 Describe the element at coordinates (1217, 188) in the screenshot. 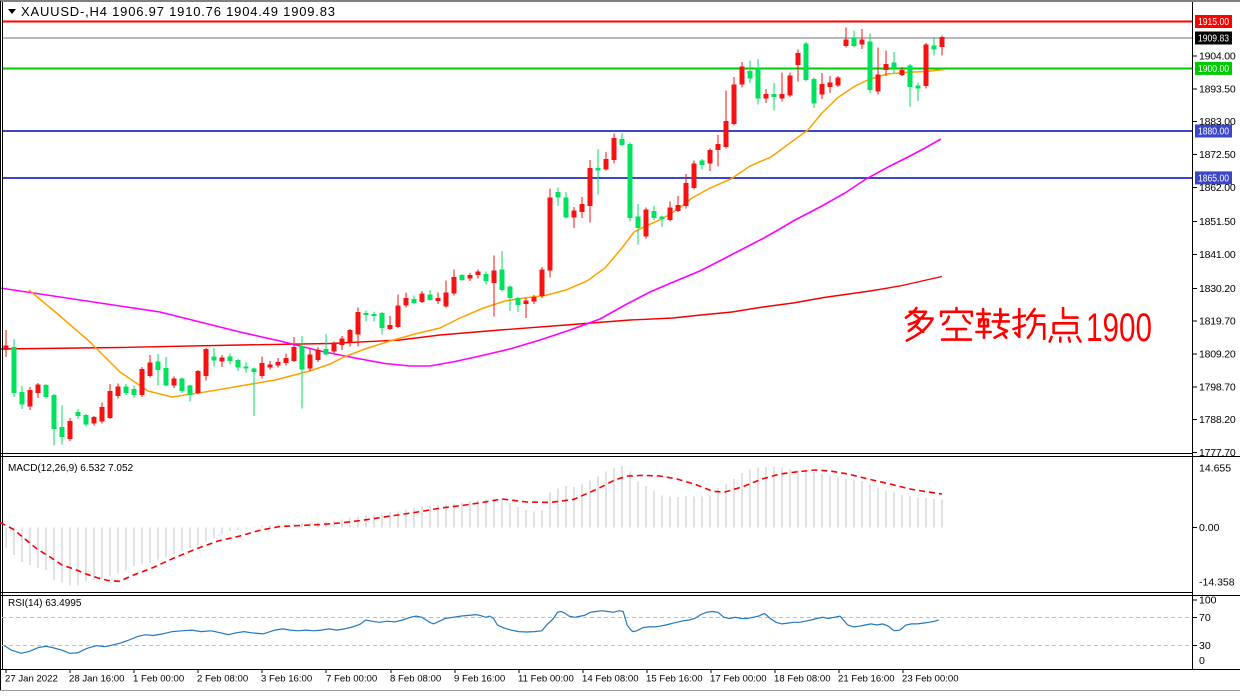

I see `svg-text: 1862.00` at that location.